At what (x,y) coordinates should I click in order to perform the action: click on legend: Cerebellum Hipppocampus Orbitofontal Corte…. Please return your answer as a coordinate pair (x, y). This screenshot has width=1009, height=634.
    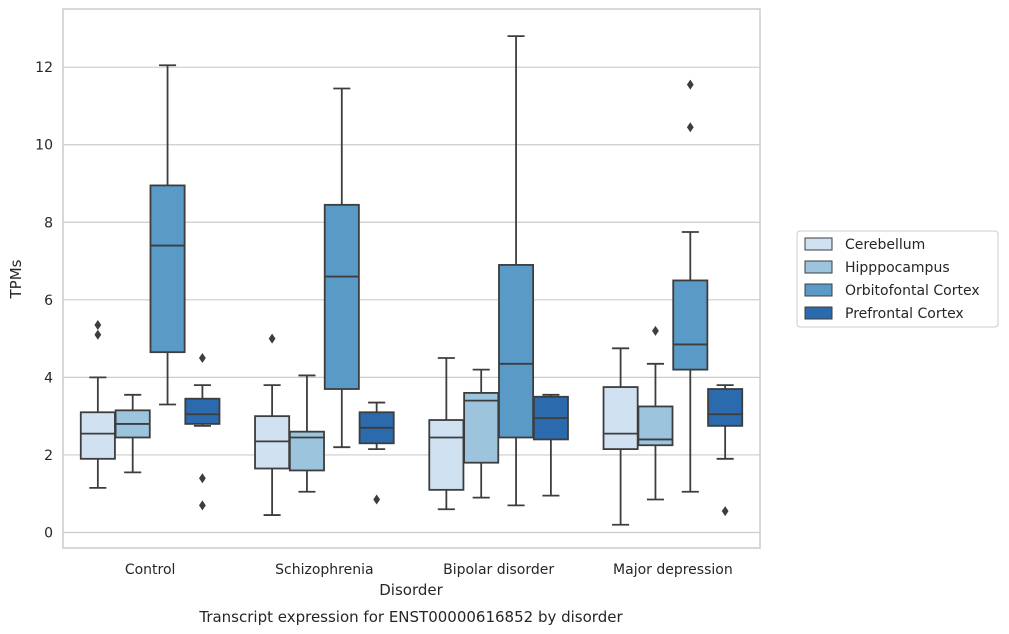
    Looking at the image, I should click on (897, 279).